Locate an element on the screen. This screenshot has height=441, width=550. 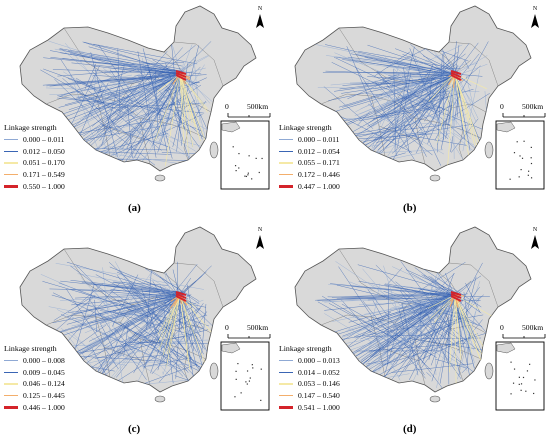
legend-range-label: 0.046 – 0.124 is located at coordinates (44, 384).